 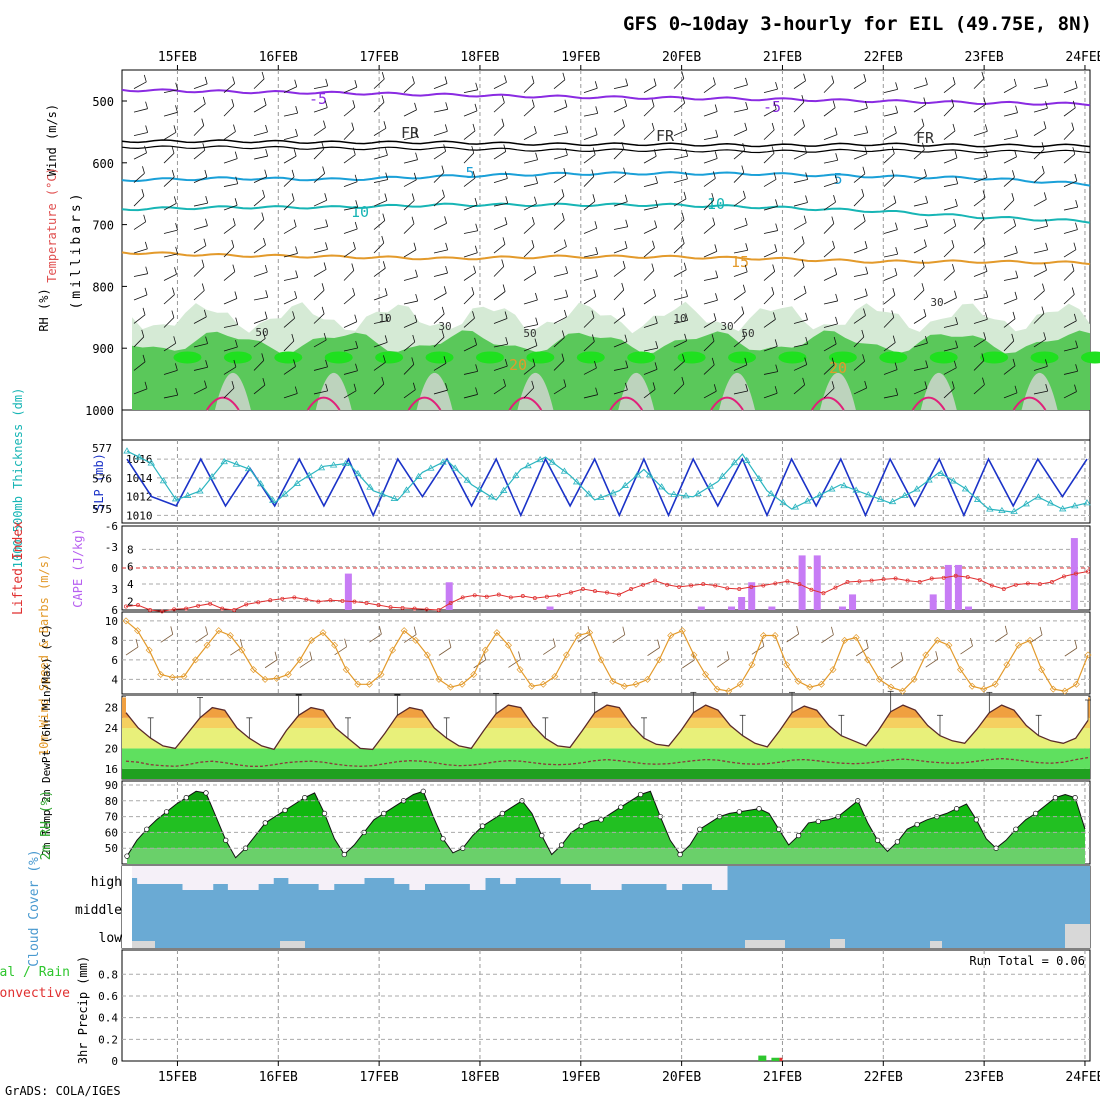 What do you see at coordinates (278, 57) in the screenshot?
I see `date-label-top: 16FEB` at bounding box center [278, 57].